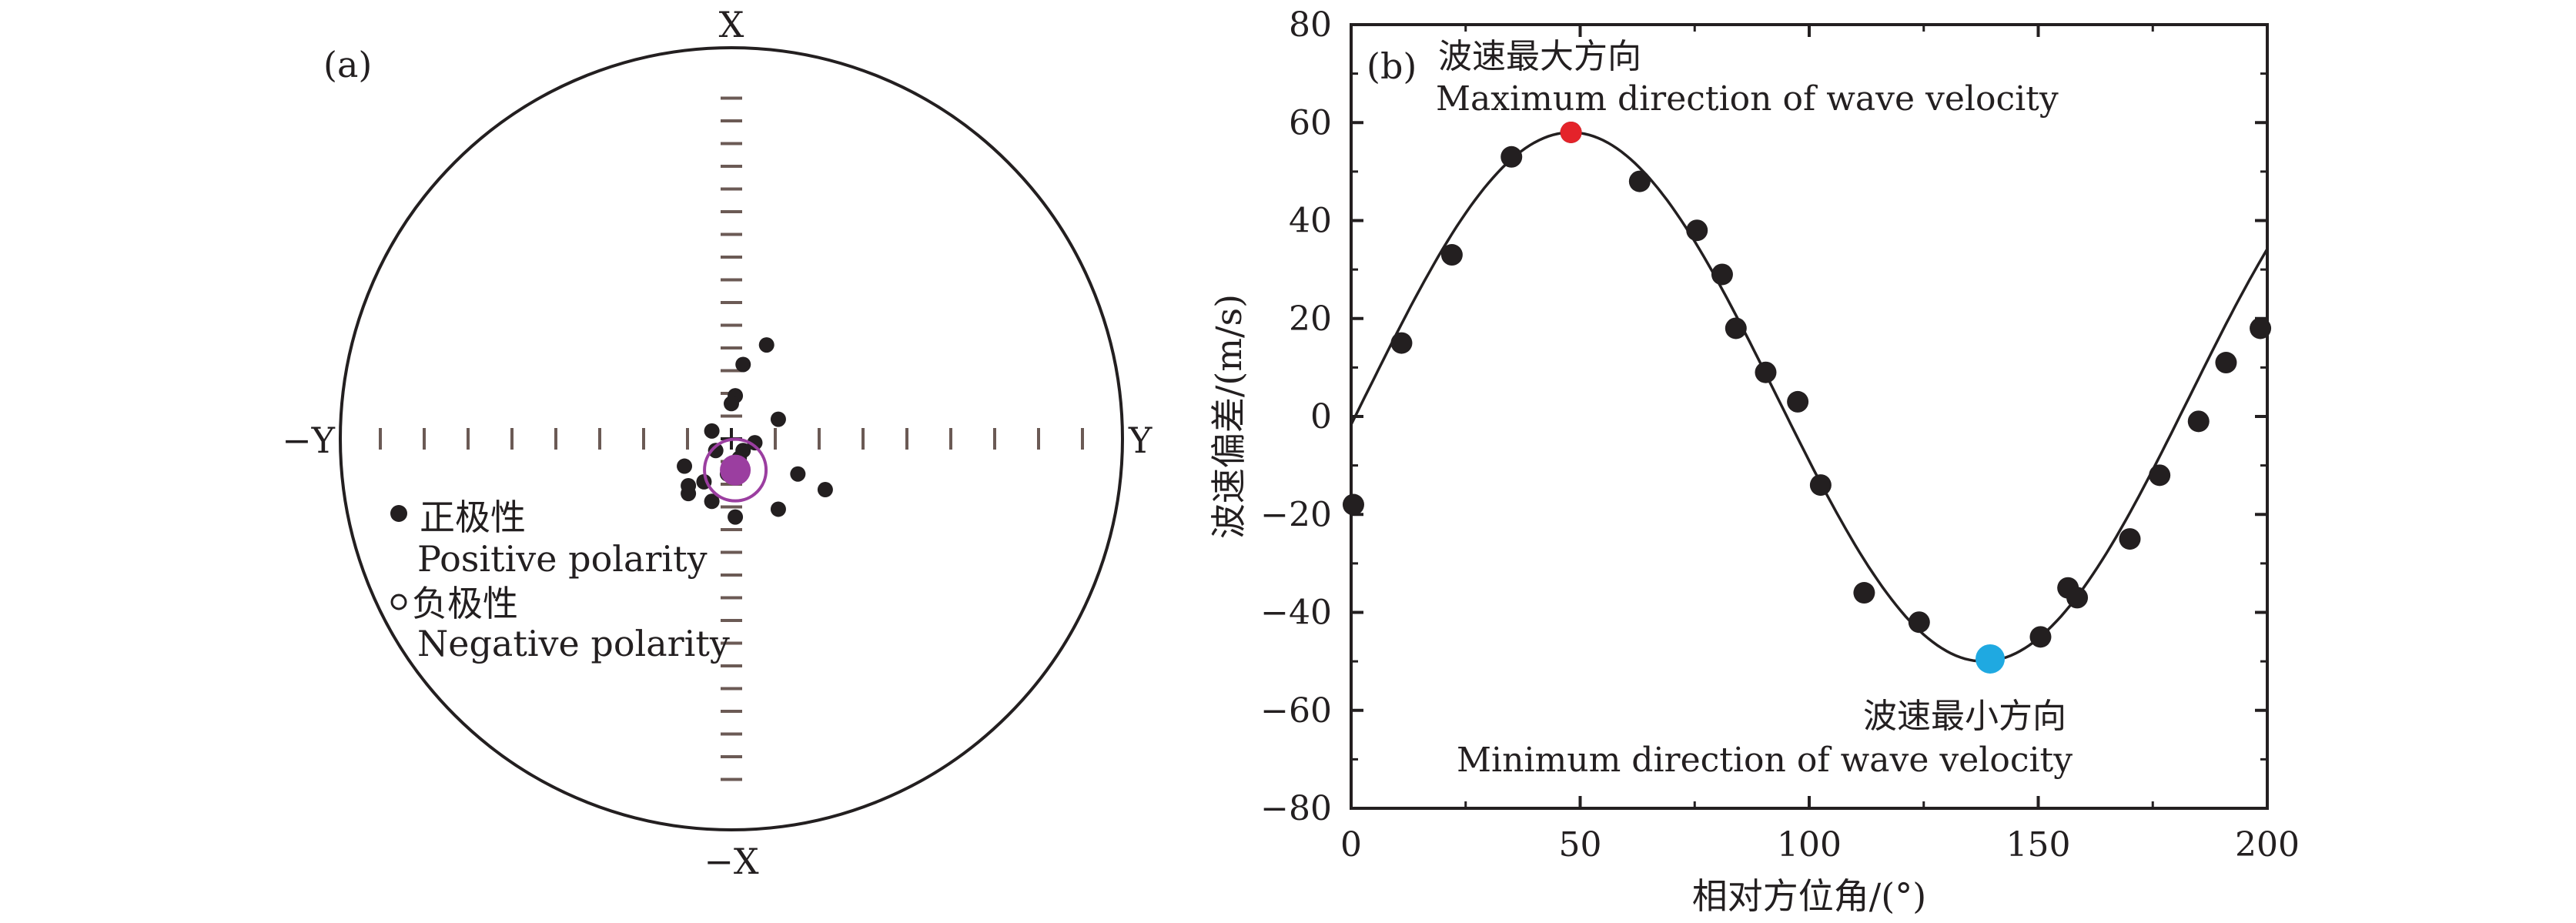 The image size is (2576, 923). Describe the element at coordinates (473, 517) in the screenshot. I see `legend-positive-label-cn: 正极性` at that location.